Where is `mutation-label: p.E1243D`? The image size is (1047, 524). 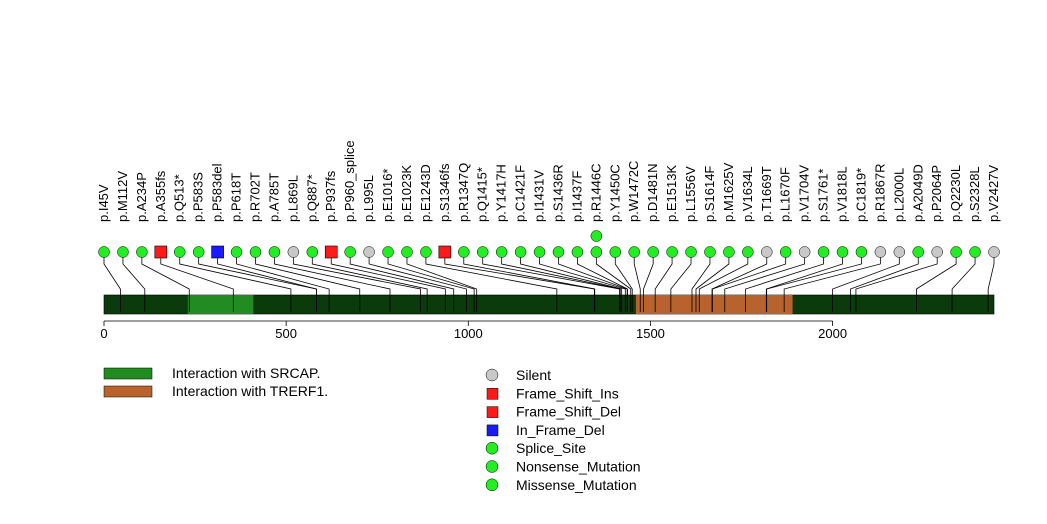
mutation-label: p.E1243D is located at coordinates (425, 193).